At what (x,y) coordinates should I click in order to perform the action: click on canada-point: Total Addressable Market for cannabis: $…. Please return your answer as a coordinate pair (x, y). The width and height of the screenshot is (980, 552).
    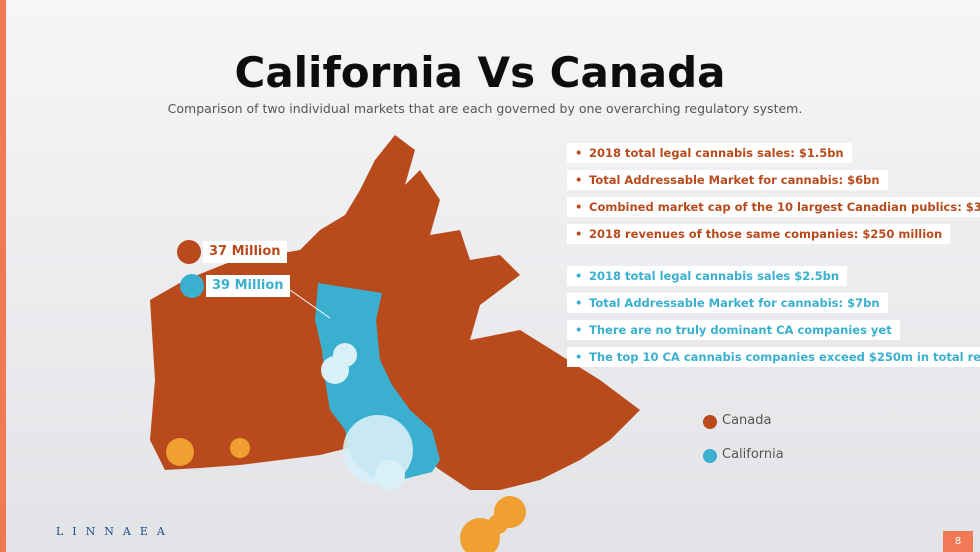
    Looking at the image, I should click on (727, 180).